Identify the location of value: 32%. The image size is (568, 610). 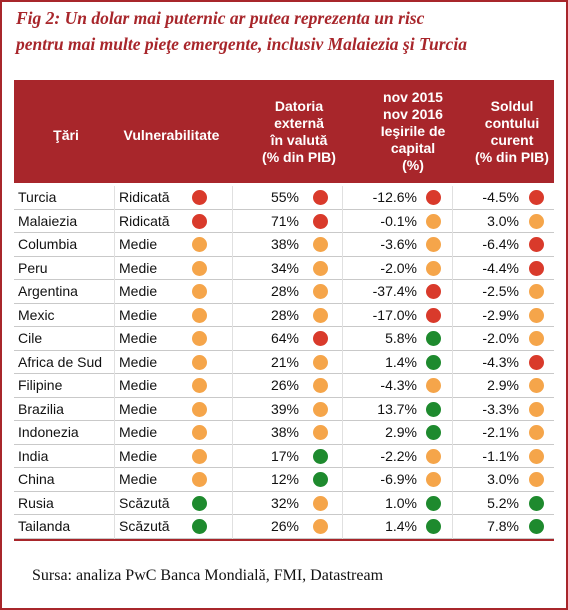
(284, 502).